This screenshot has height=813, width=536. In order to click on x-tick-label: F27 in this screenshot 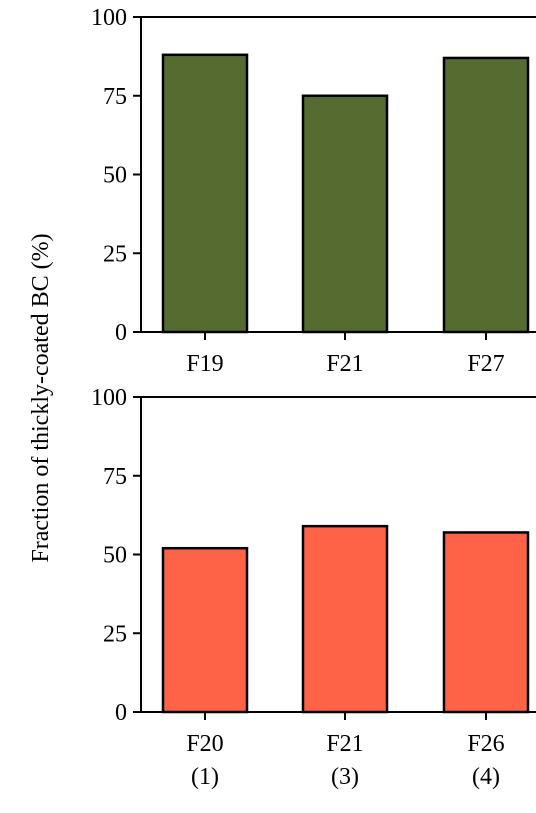, I will do `click(485, 364)`.